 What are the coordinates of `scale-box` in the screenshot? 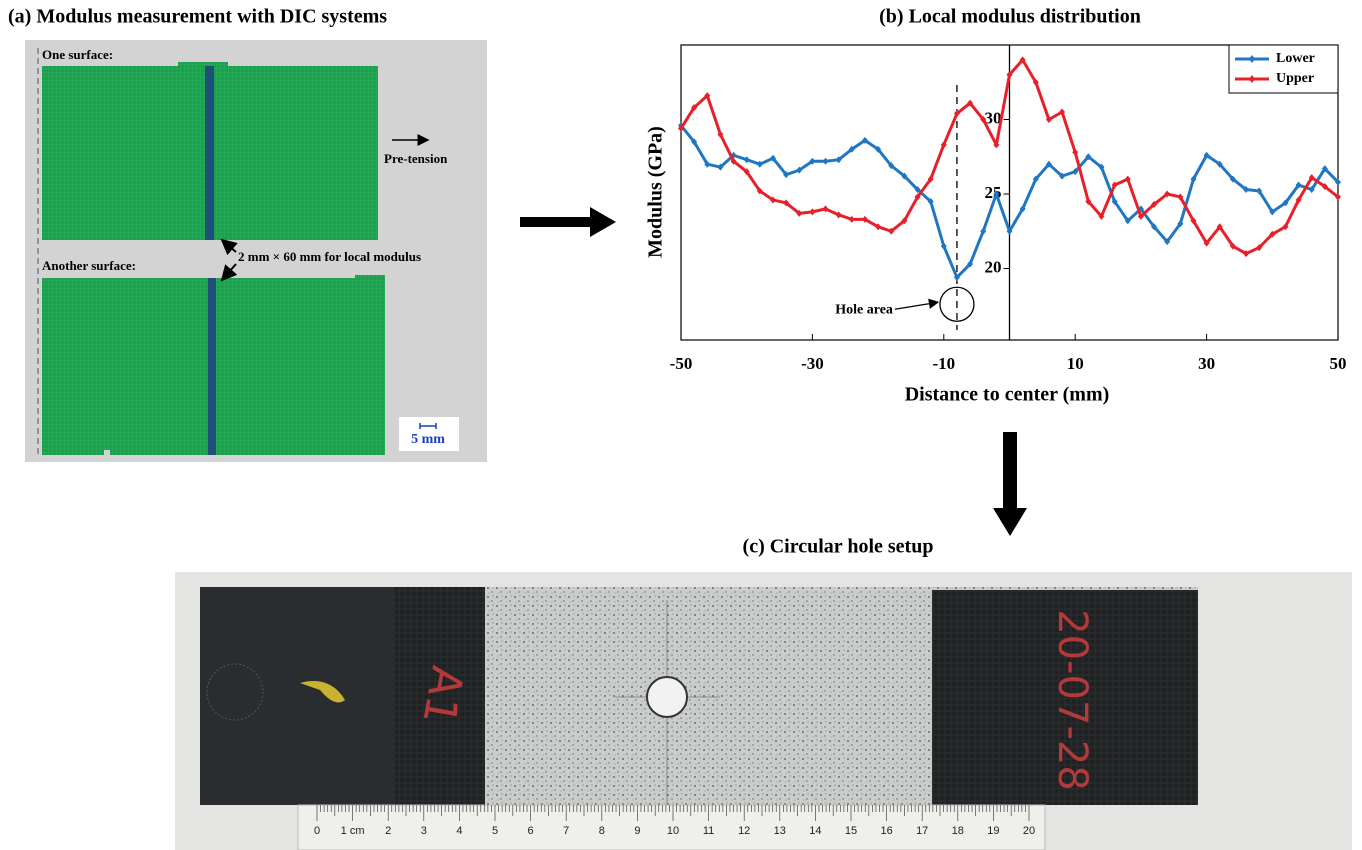 It's located at (429, 434).